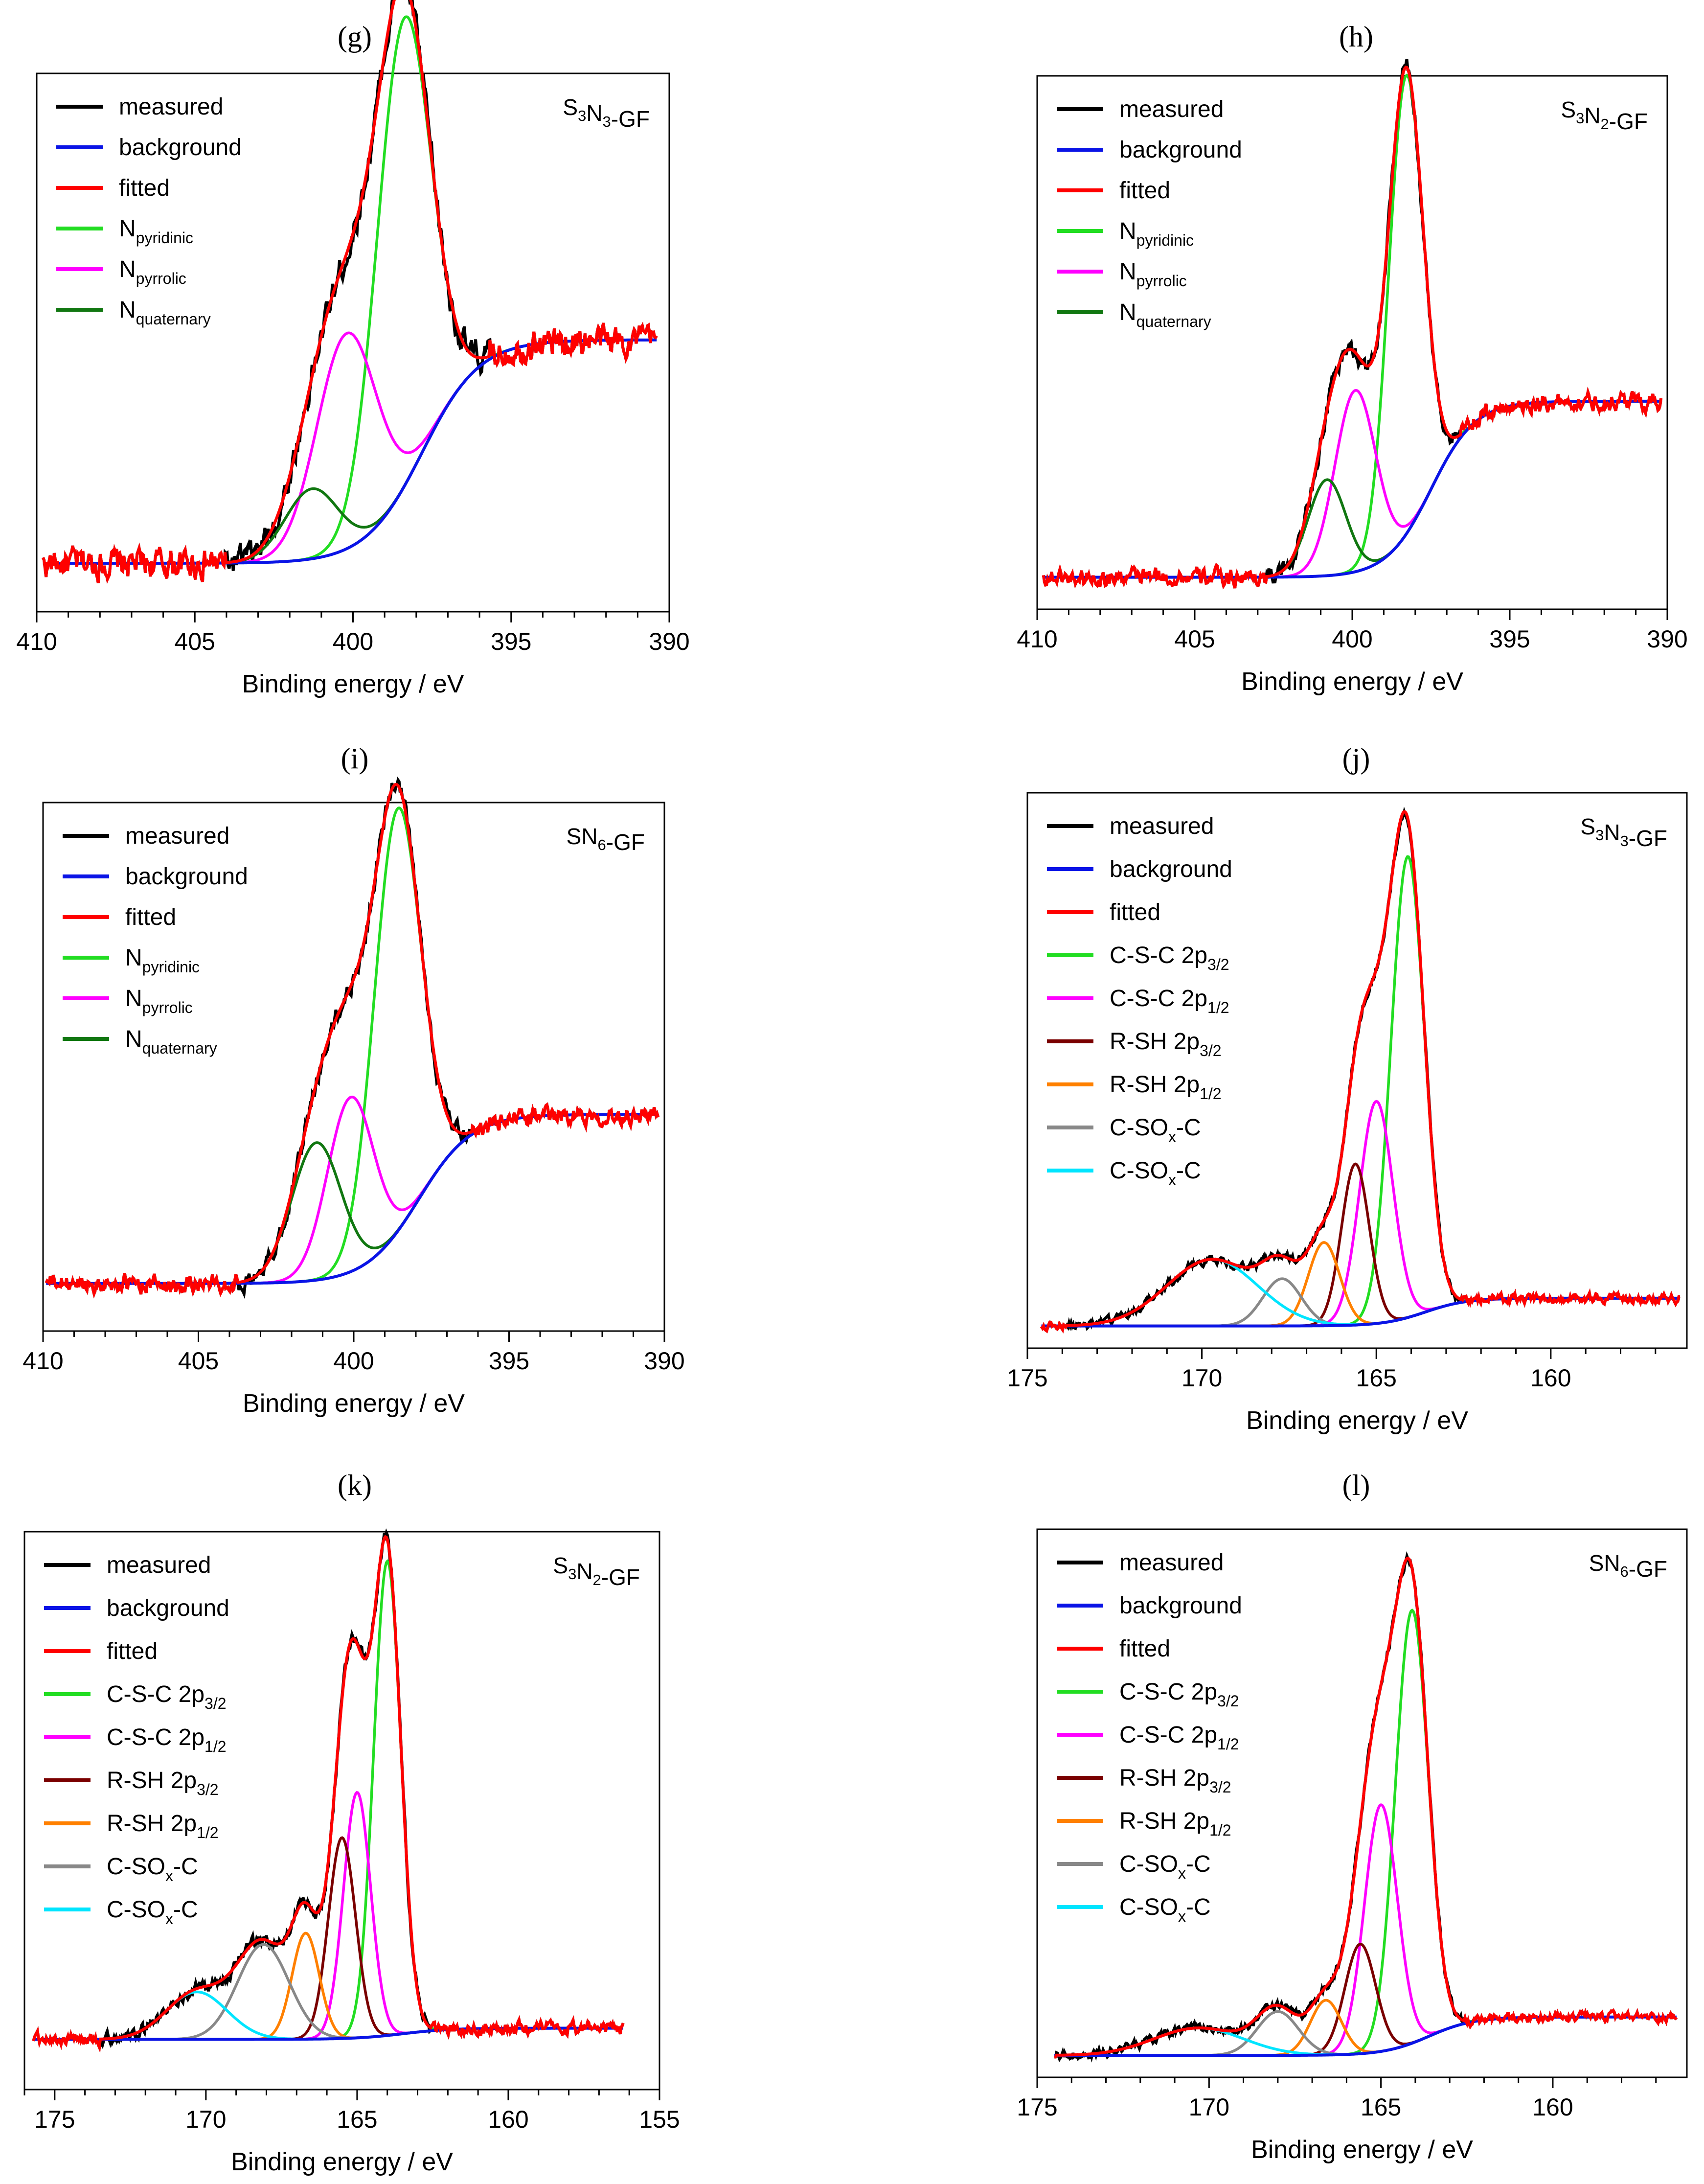 The width and height of the screenshot is (1704, 2184). Describe the element at coordinates (355, 1485) in the screenshot. I see `panel-label: (k)` at that location.